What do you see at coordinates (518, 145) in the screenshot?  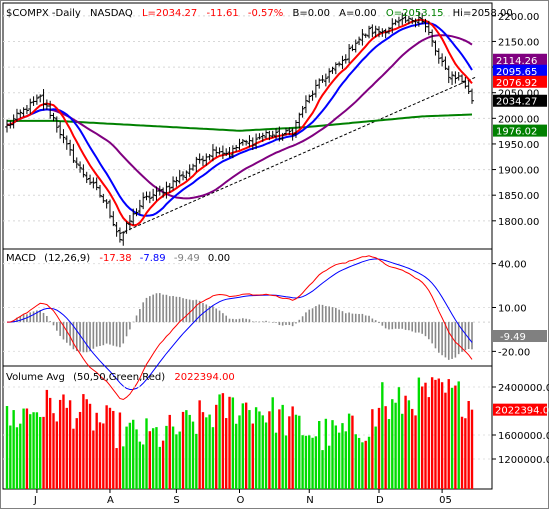 I see `price-tick-label: 1950.00` at bounding box center [518, 145].